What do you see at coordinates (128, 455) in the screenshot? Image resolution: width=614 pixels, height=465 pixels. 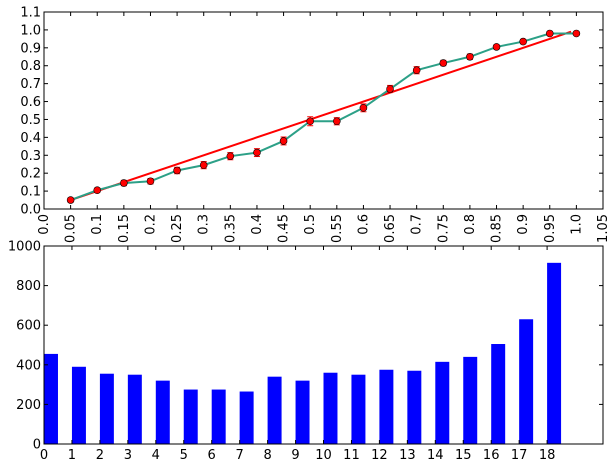 I see `x-tick-label: 3` at bounding box center [128, 455].